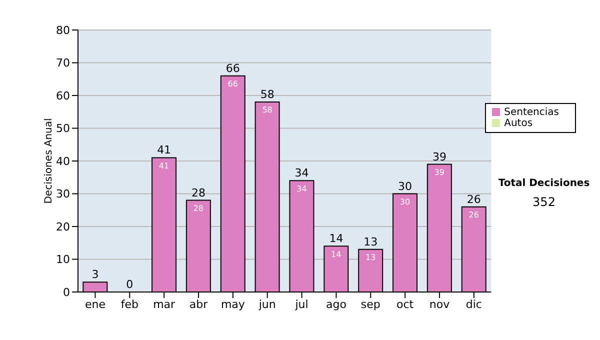 The width and height of the screenshot is (600, 340). I want to click on data-label: 14, so click(336, 254).